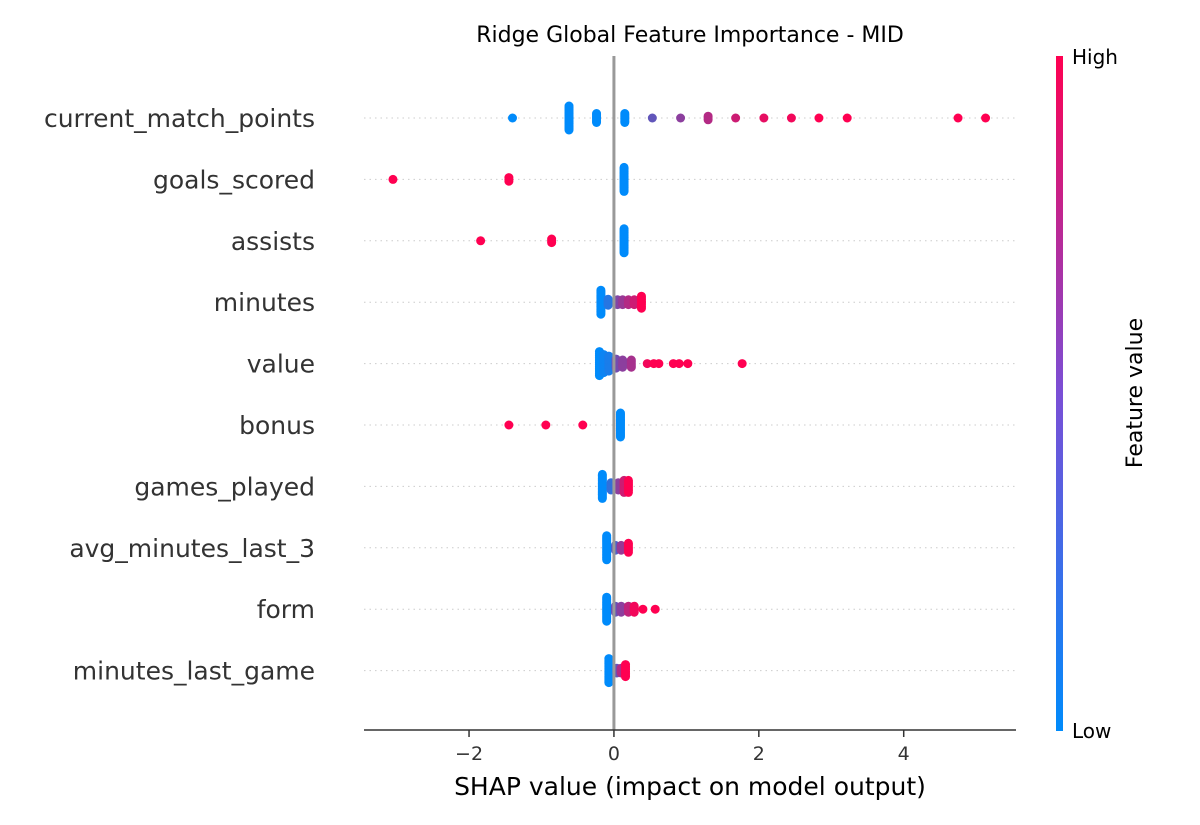  I want to click on feature-label: current_match_points, so click(179, 118).